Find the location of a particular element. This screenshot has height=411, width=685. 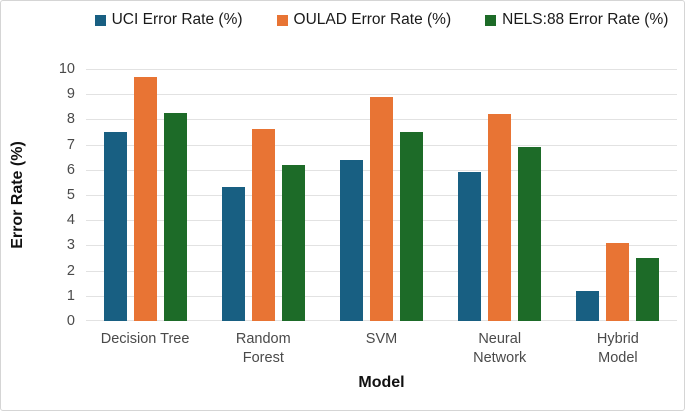

x-axis-title: Model is located at coordinates (381, 382).